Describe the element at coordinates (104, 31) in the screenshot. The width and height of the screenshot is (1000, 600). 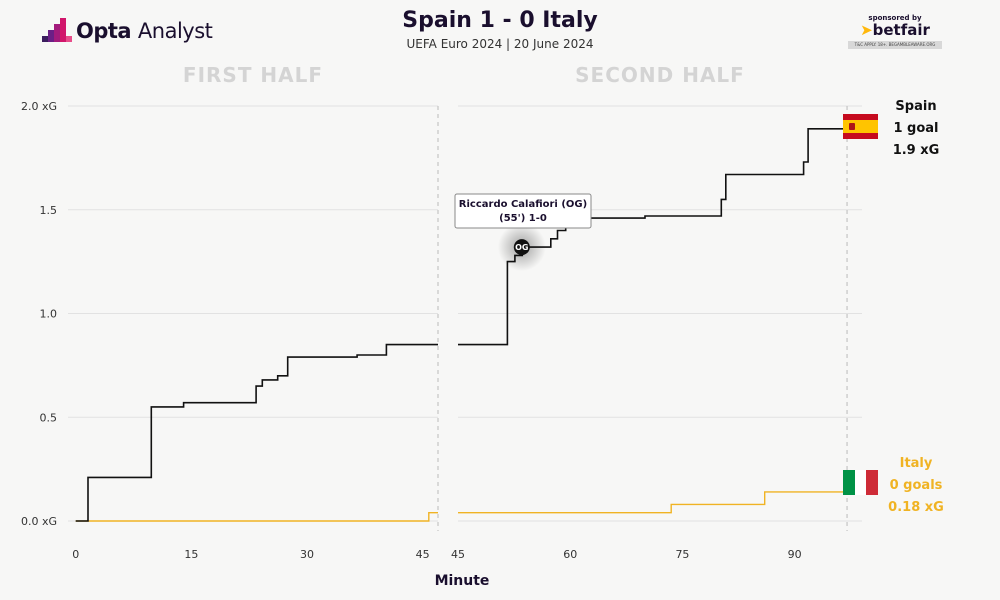
I see `logo-brand: Opta` at that location.